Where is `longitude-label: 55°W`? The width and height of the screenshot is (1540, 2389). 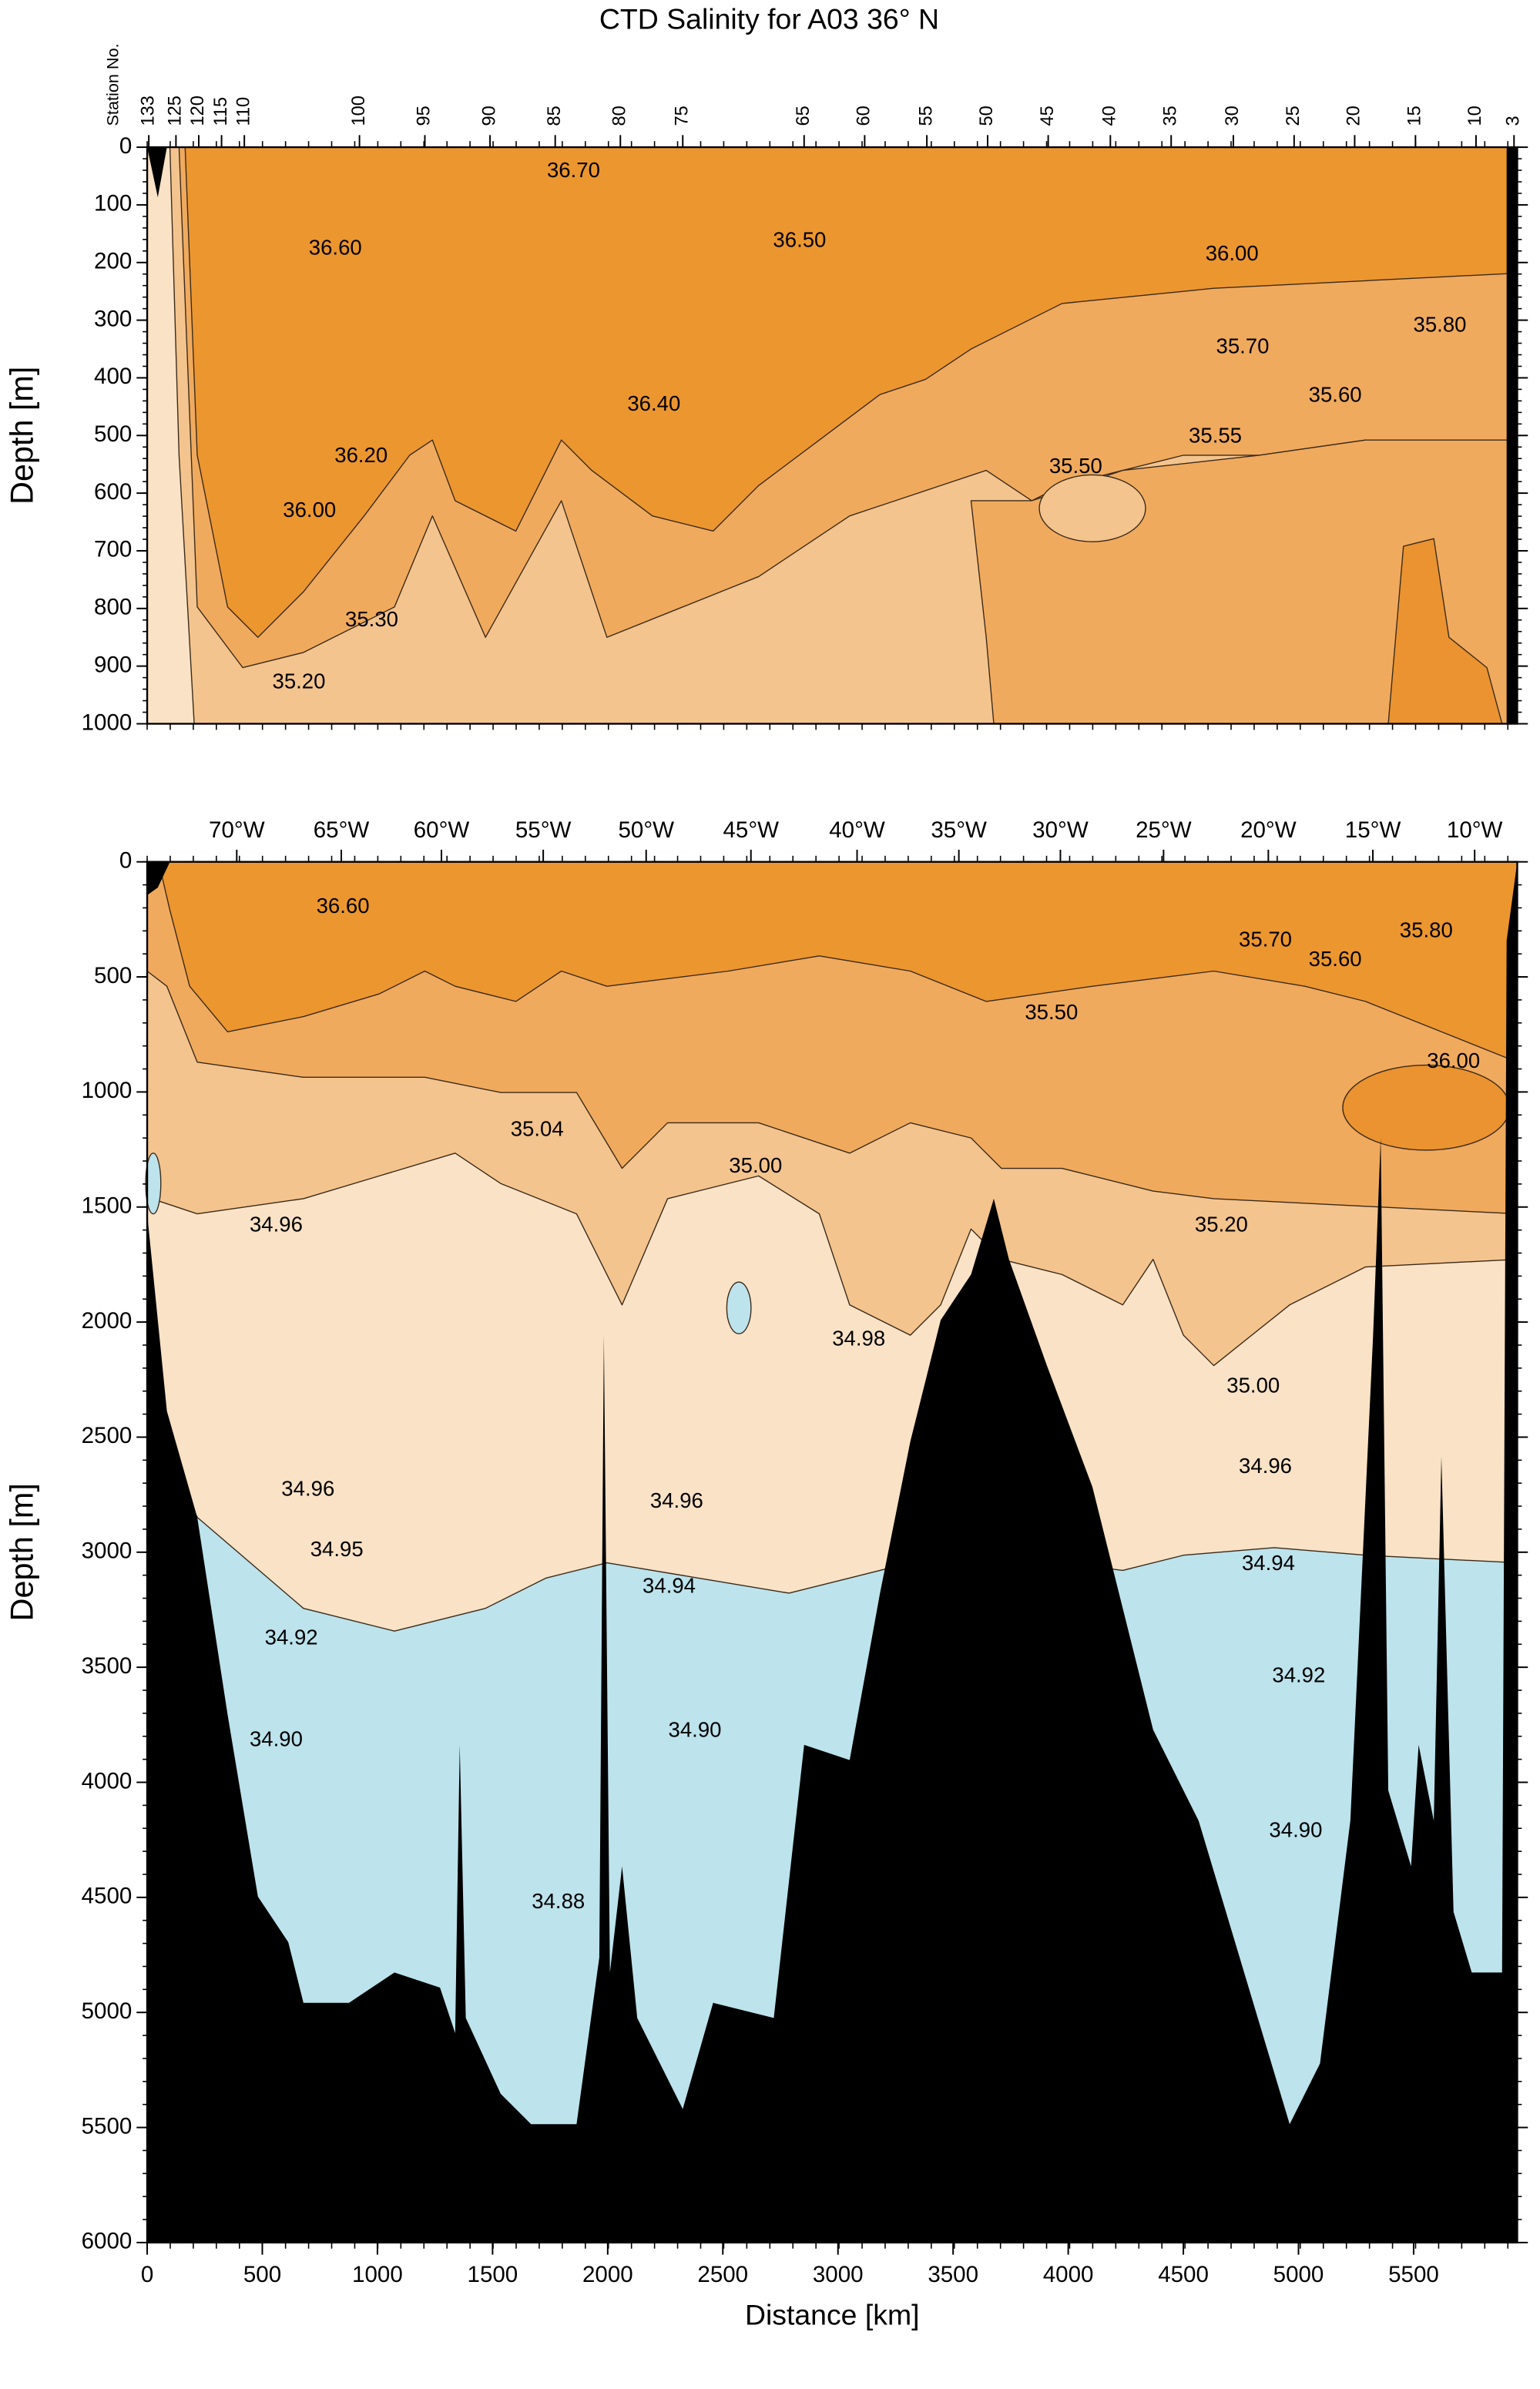
longitude-label: 55°W is located at coordinates (543, 830).